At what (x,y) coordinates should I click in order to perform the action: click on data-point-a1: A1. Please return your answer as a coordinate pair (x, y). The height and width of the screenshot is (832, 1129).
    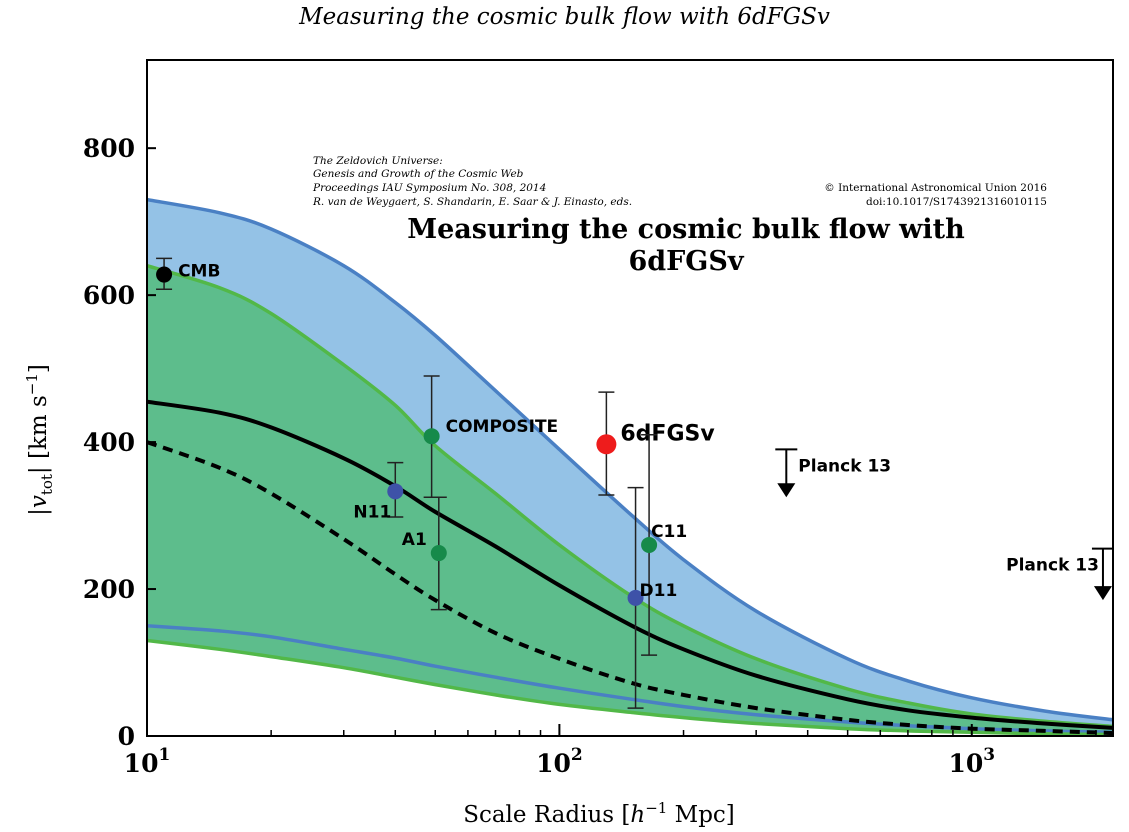
    Looking at the image, I should click on (424, 553).